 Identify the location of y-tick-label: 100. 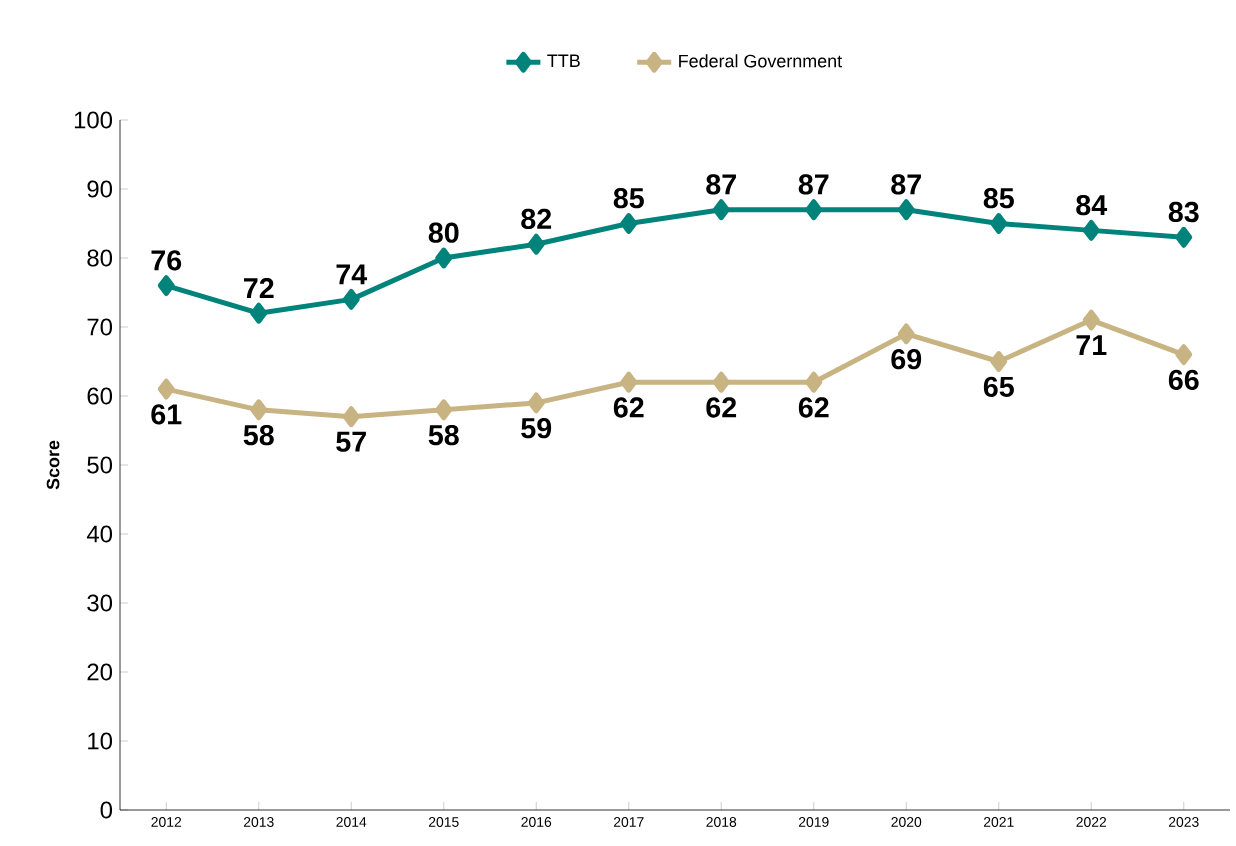
(93, 120).